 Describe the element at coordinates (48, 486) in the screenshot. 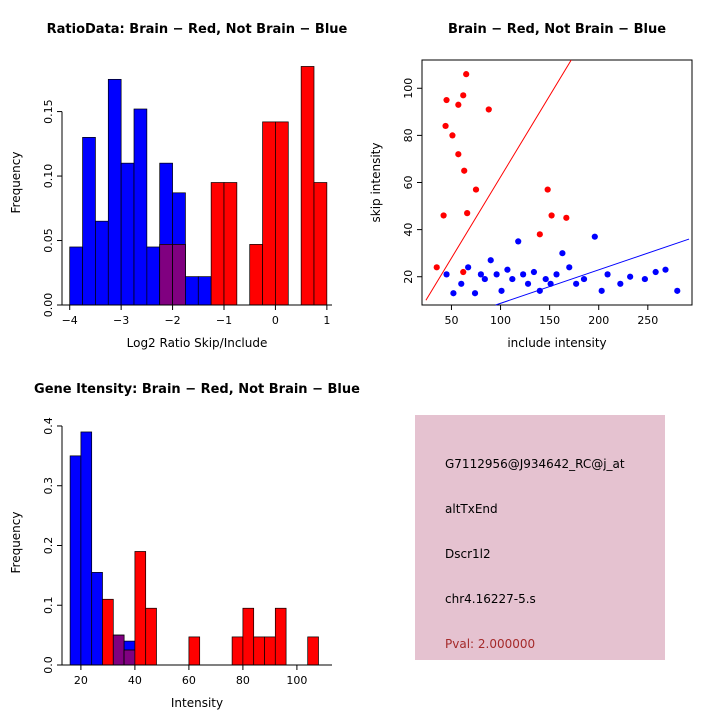

I see `y-tick-label: 0.3` at that location.